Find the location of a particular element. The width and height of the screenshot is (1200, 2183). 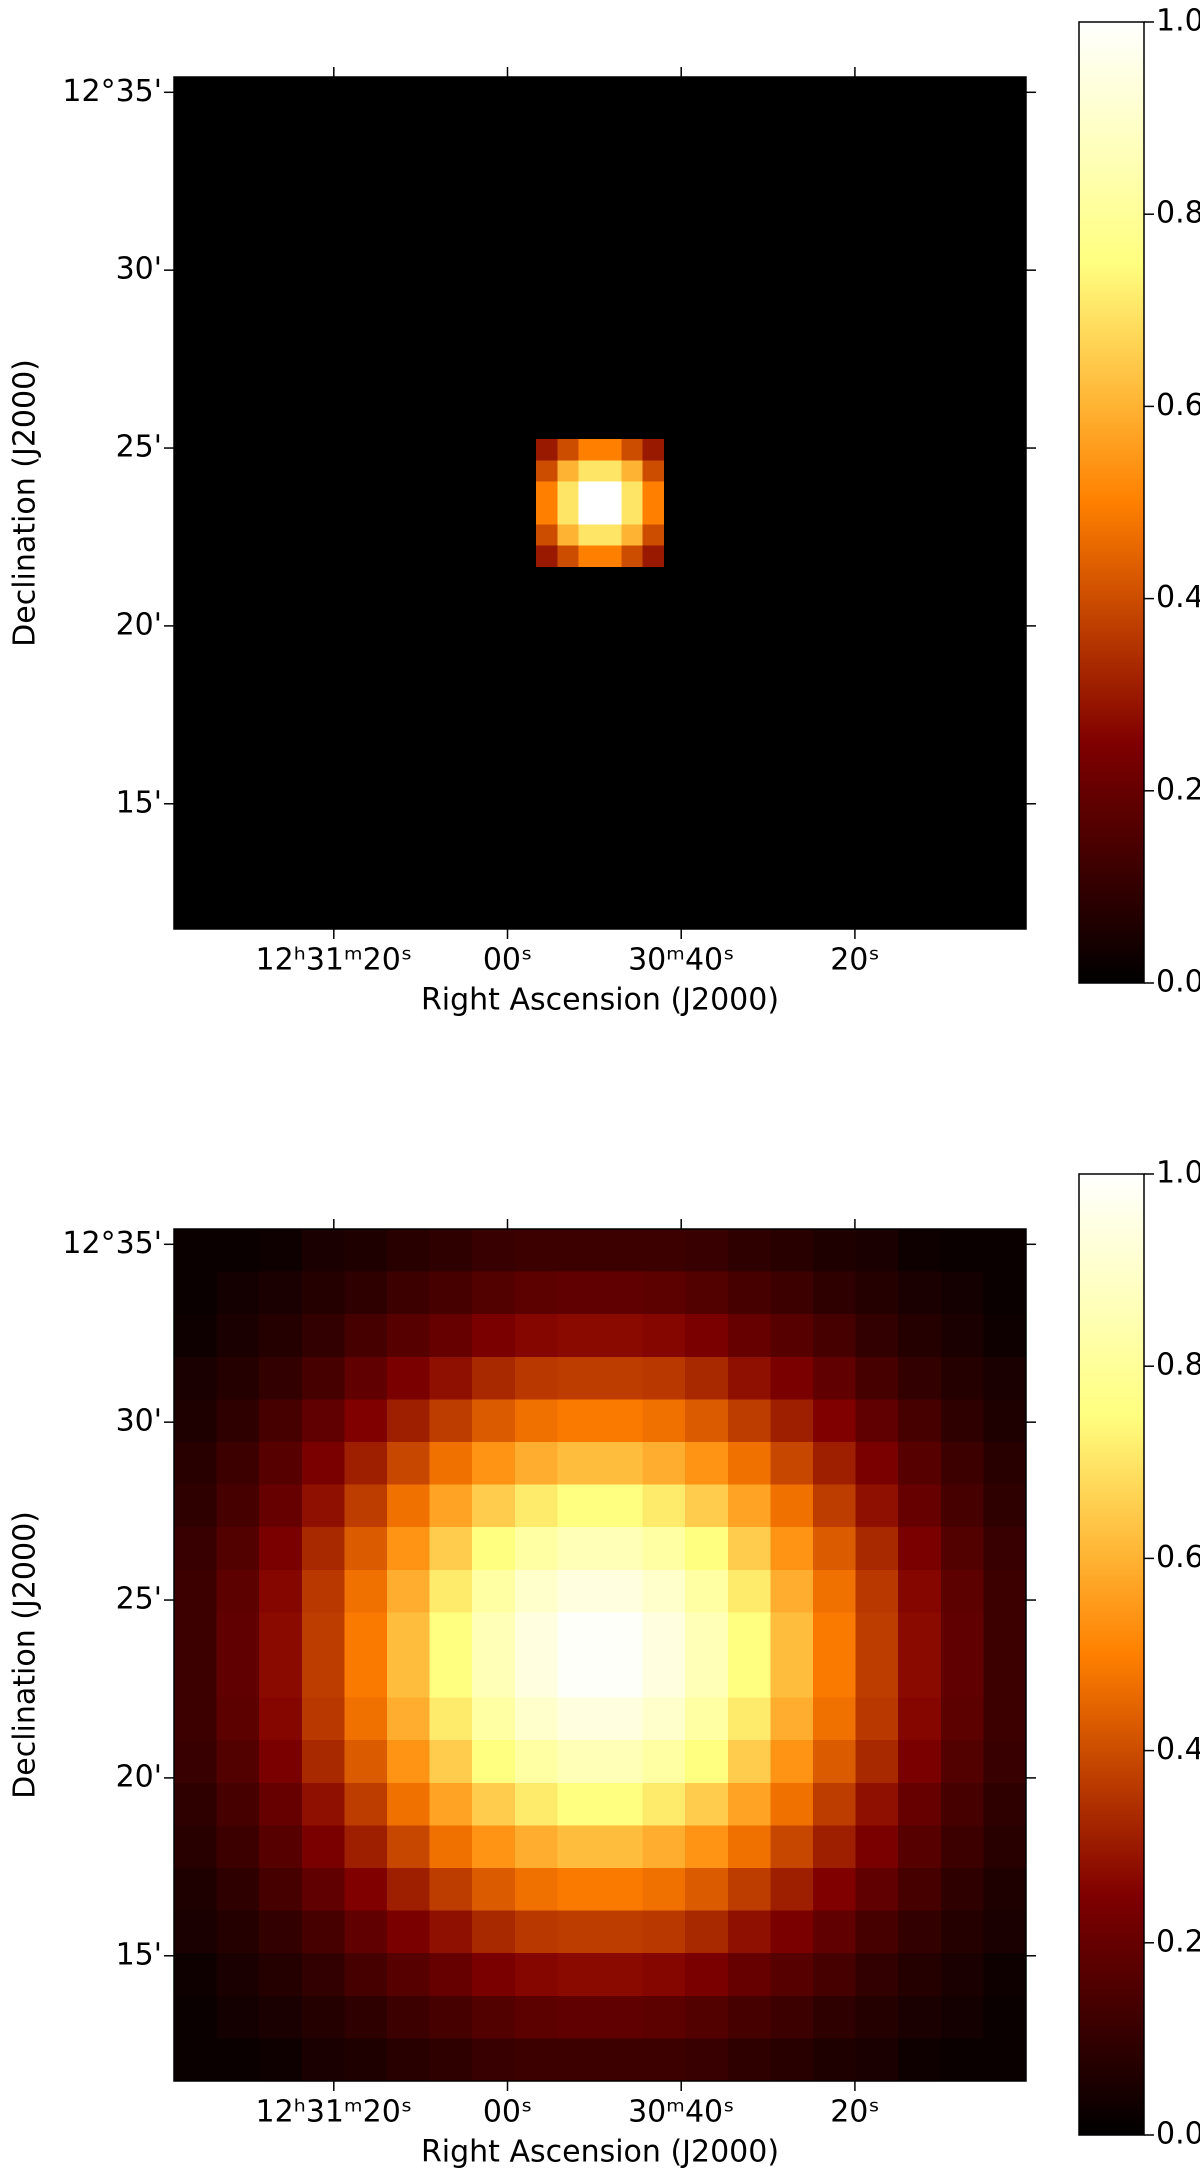

y-tick-label: 12°35' is located at coordinates (112, 91).